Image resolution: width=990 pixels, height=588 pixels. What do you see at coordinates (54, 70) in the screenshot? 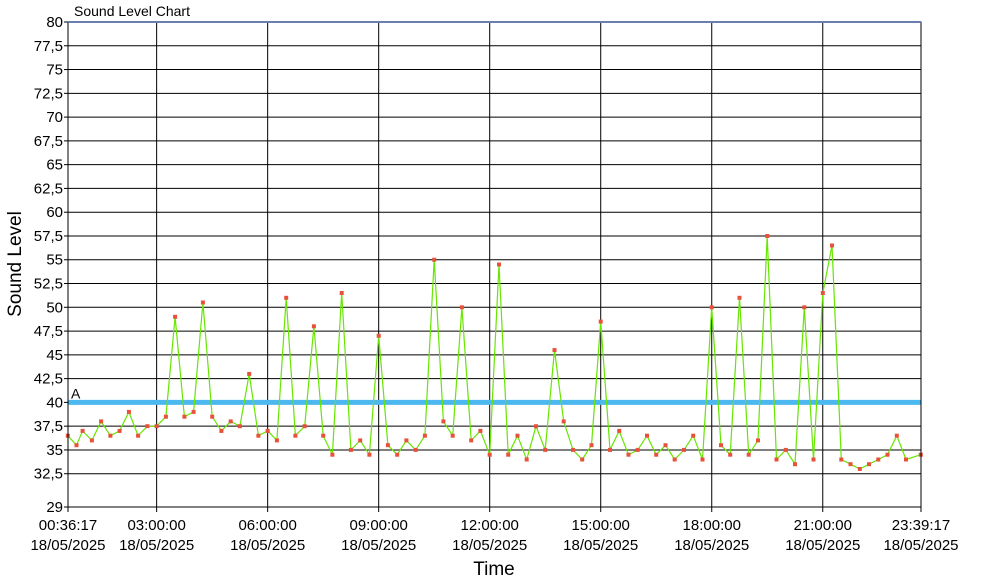
I see `y-tick-label: 75` at bounding box center [54, 70].